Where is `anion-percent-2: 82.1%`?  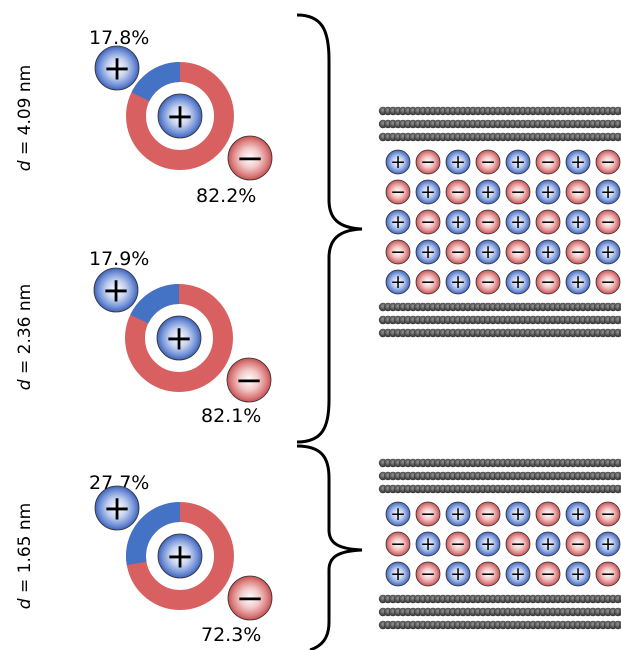 anion-percent-2: 82.1% is located at coordinates (231, 416).